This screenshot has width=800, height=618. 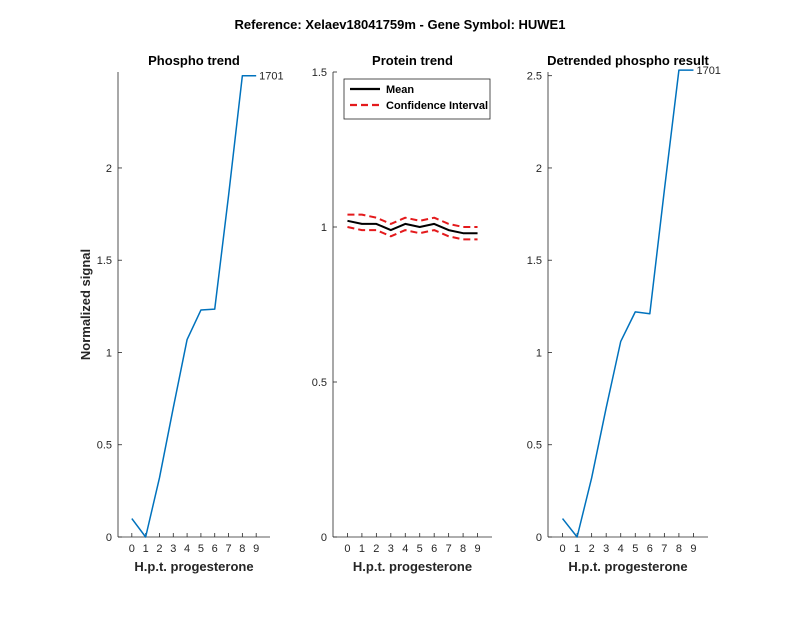 I want to click on y-axis-label: Normalized signal, so click(x=85, y=304).